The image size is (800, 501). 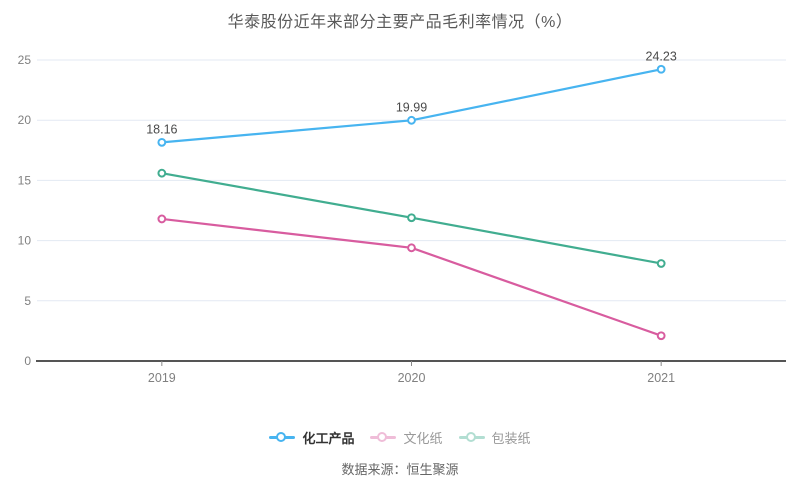 I want to click on y-tick-label: 0, so click(x=27, y=361).